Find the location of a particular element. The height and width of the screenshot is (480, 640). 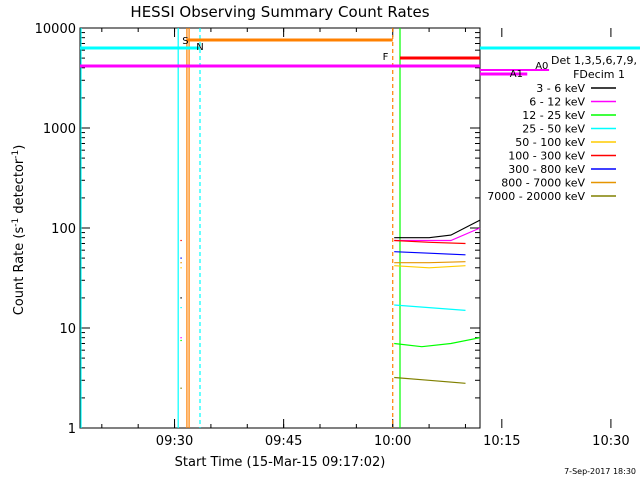

y-axis-label-part2: detector is located at coordinates (19, 188).